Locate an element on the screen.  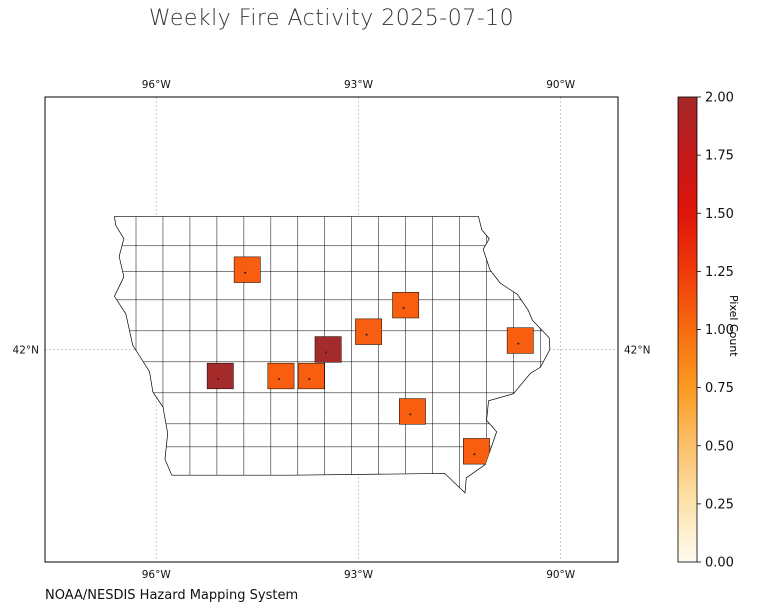
lon-tick-label-bottom: 93°W is located at coordinates (359, 575).